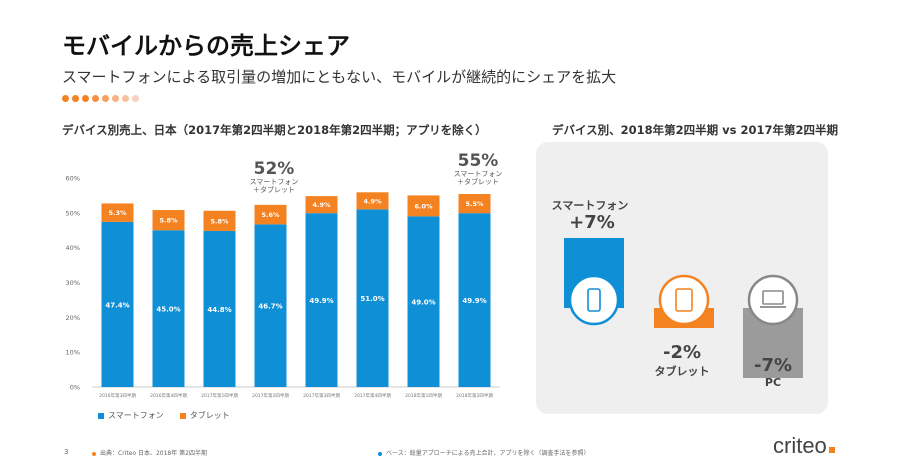 The width and height of the screenshot is (900, 473). Describe the element at coordinates (372, 395) in the screenshot. I see `x-tick-label: 2017年第4四半期` at that location.